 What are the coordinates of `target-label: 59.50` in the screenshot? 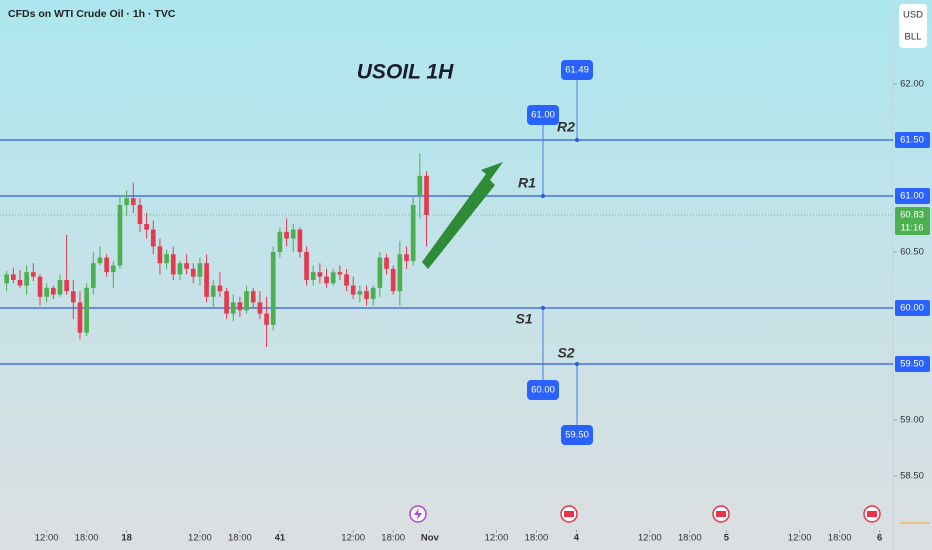 It's located at (577, 435).